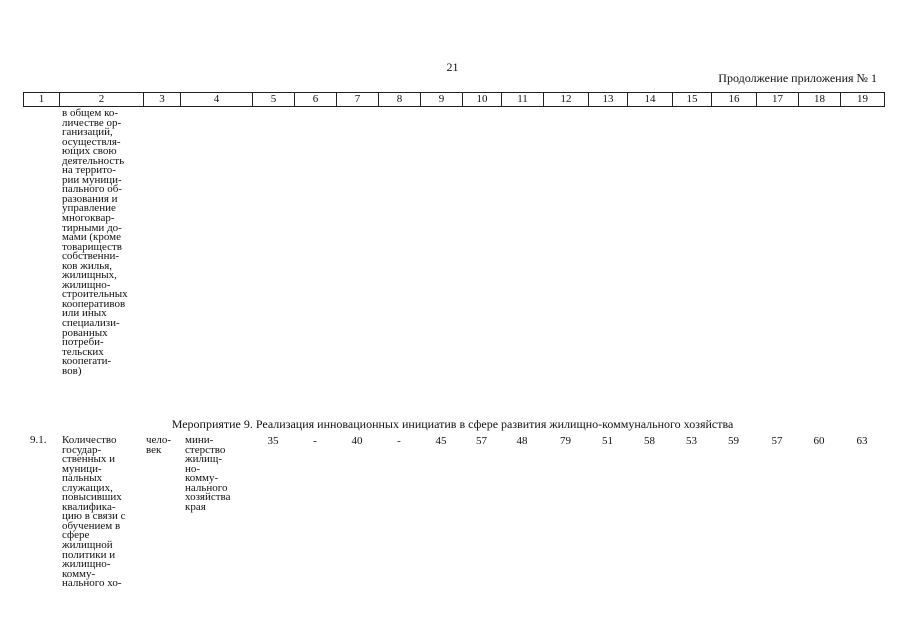 The height and width of the screenshot is (640, 905). Describe the element at coordinates (522, 99) in the screenshot. I see `column-header: 11` at that location.